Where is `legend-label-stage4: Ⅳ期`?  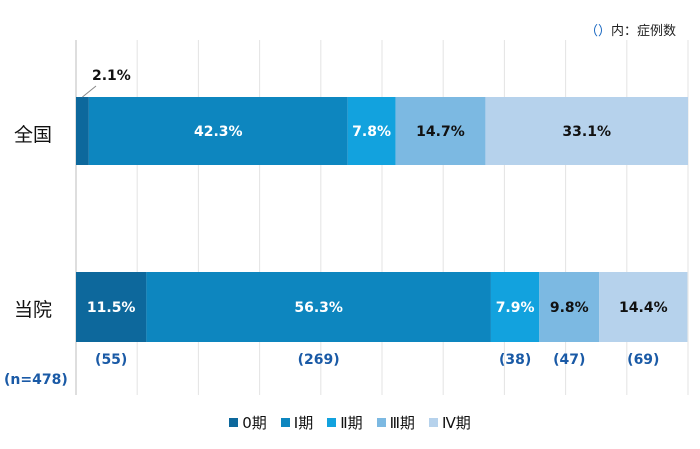 legend-label-stage4: Ⅳ期 is located at coordinates (456, 423).